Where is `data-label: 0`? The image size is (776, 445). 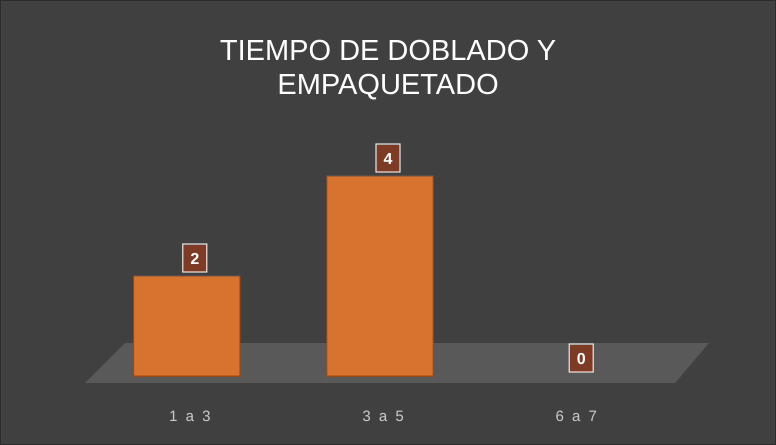 data-label: 0 is located at coordinates (581, 359).